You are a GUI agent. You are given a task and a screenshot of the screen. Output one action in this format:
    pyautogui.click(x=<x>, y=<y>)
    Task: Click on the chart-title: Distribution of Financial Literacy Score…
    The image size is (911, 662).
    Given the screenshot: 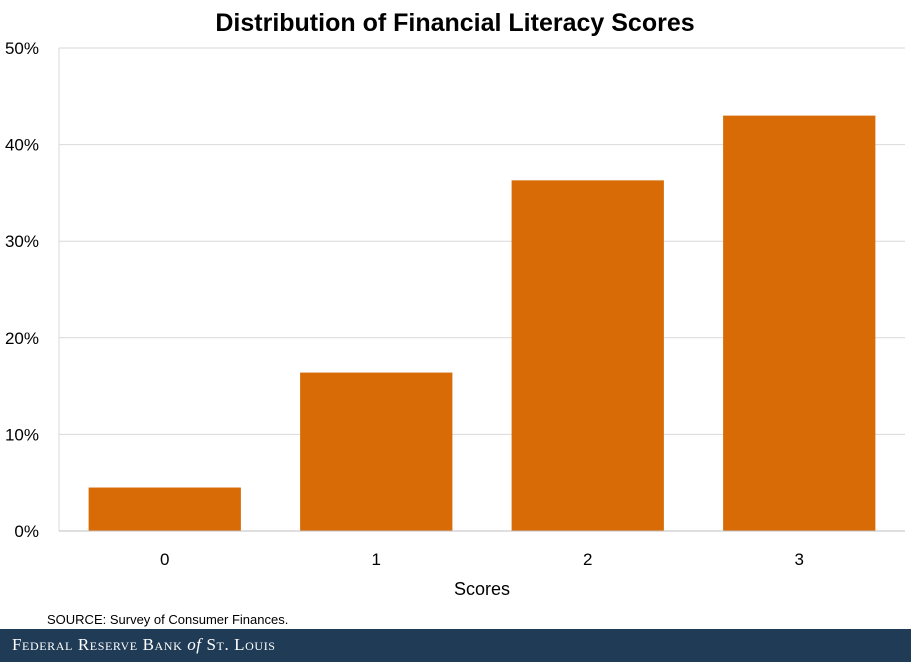 What is the action you would take?
    pyautogui.click(x=454, y=23)
    